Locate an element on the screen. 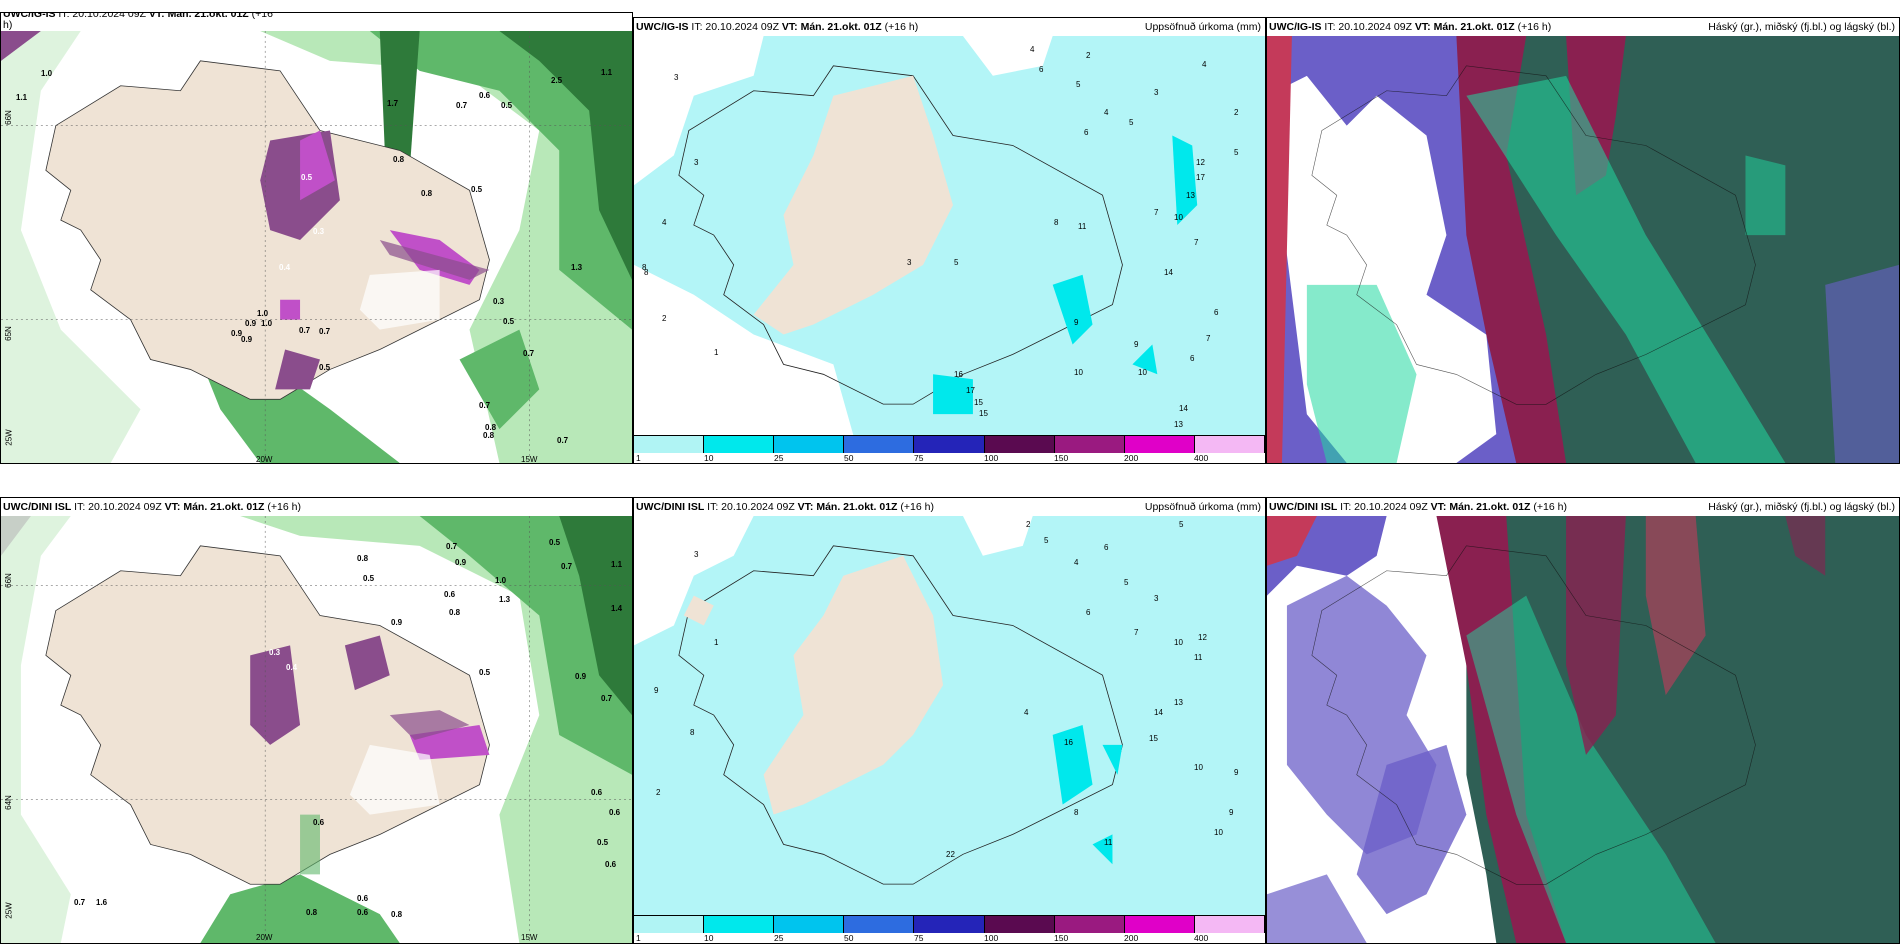 The width and height of the screenshot is (1900, 950). scale-tick: 25 is located at coordinates (779, 458).